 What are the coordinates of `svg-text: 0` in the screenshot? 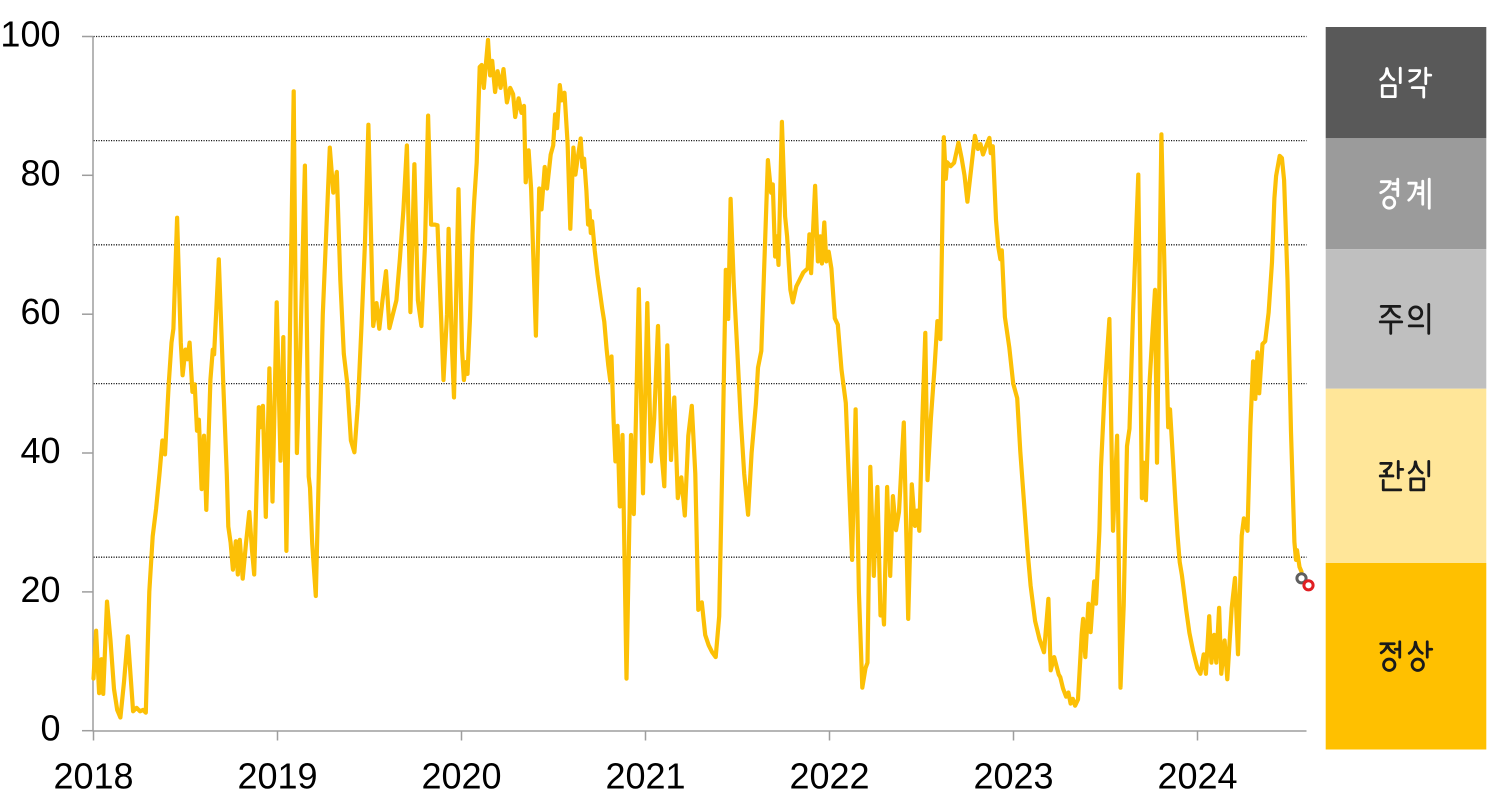 It's located at (50, 728).